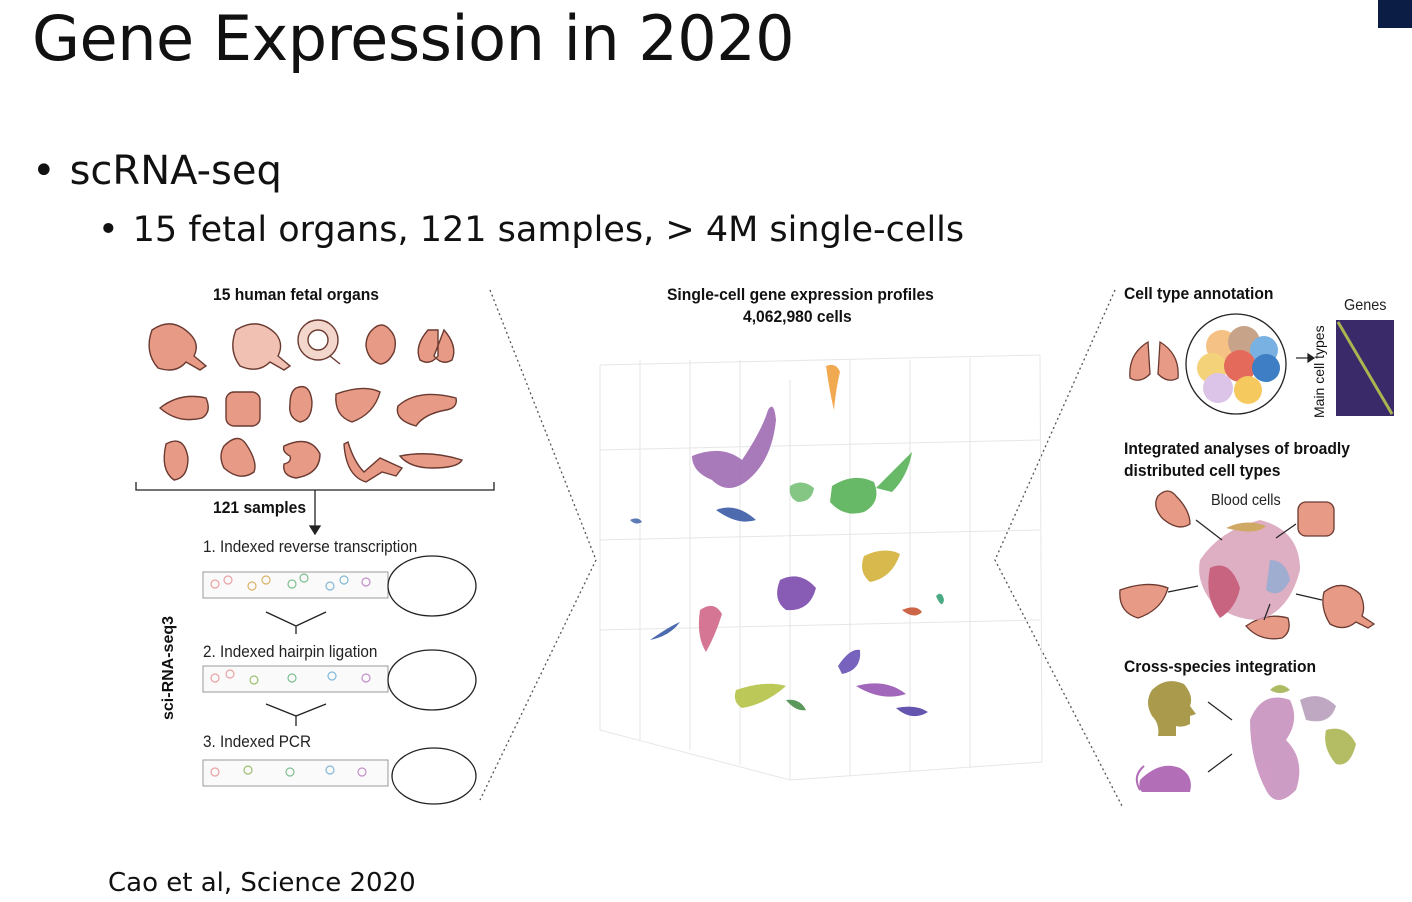 The width and height of the screenshot is (1412, 902). I want to click on step-3-label: 3. Indexed PCR, so click(257, 741).